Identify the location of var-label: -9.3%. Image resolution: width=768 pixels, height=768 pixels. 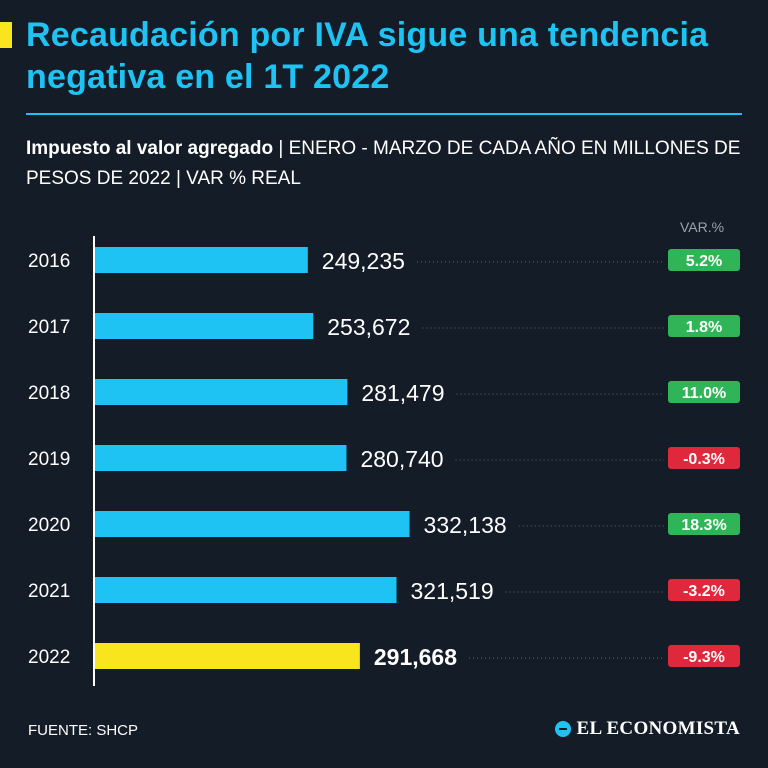
(704, 657).